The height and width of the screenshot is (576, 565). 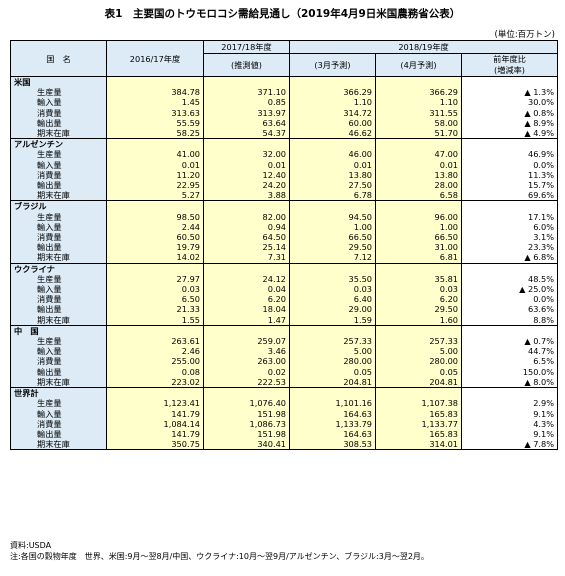 I want to click on value-2017-18: 0.85, so click(x=246, y=102).